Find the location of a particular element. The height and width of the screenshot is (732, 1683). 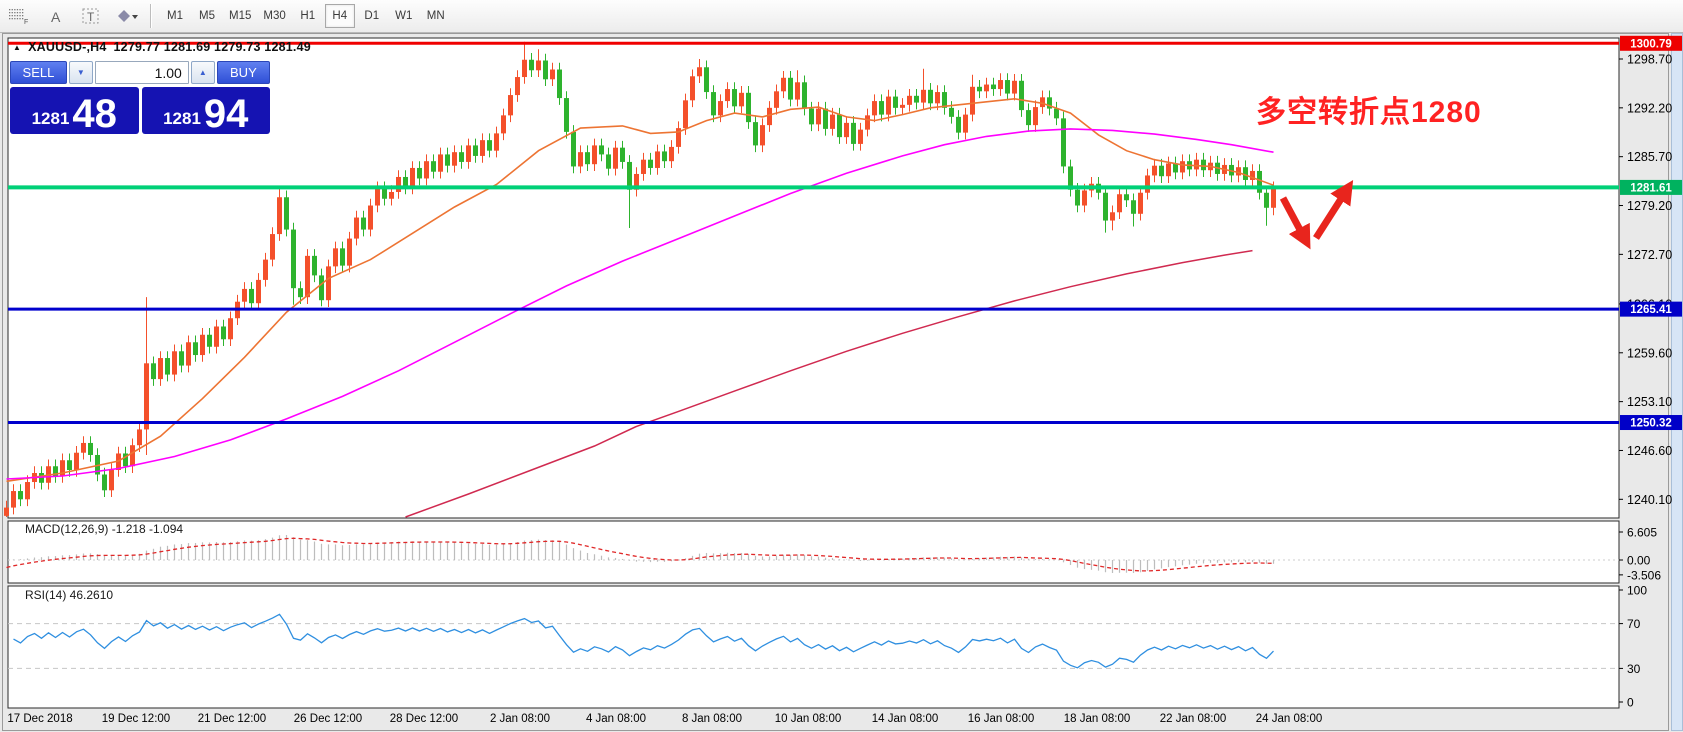

tf-button-M30: M30 is located at coordinates (274, 16).